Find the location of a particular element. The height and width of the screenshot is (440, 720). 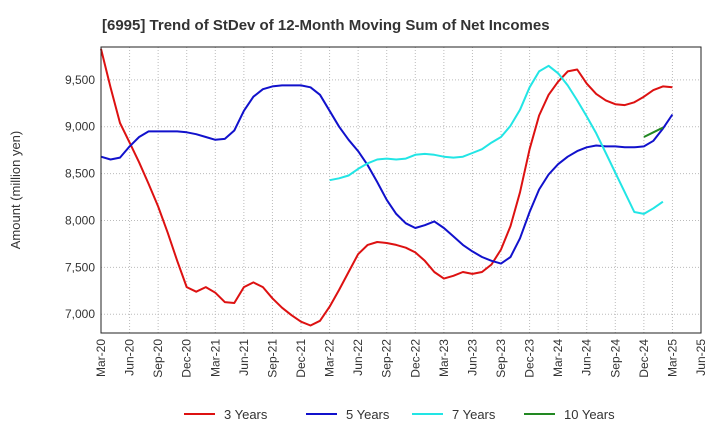

y-tick-label: 7,500 is located at coordinates (80, 267).